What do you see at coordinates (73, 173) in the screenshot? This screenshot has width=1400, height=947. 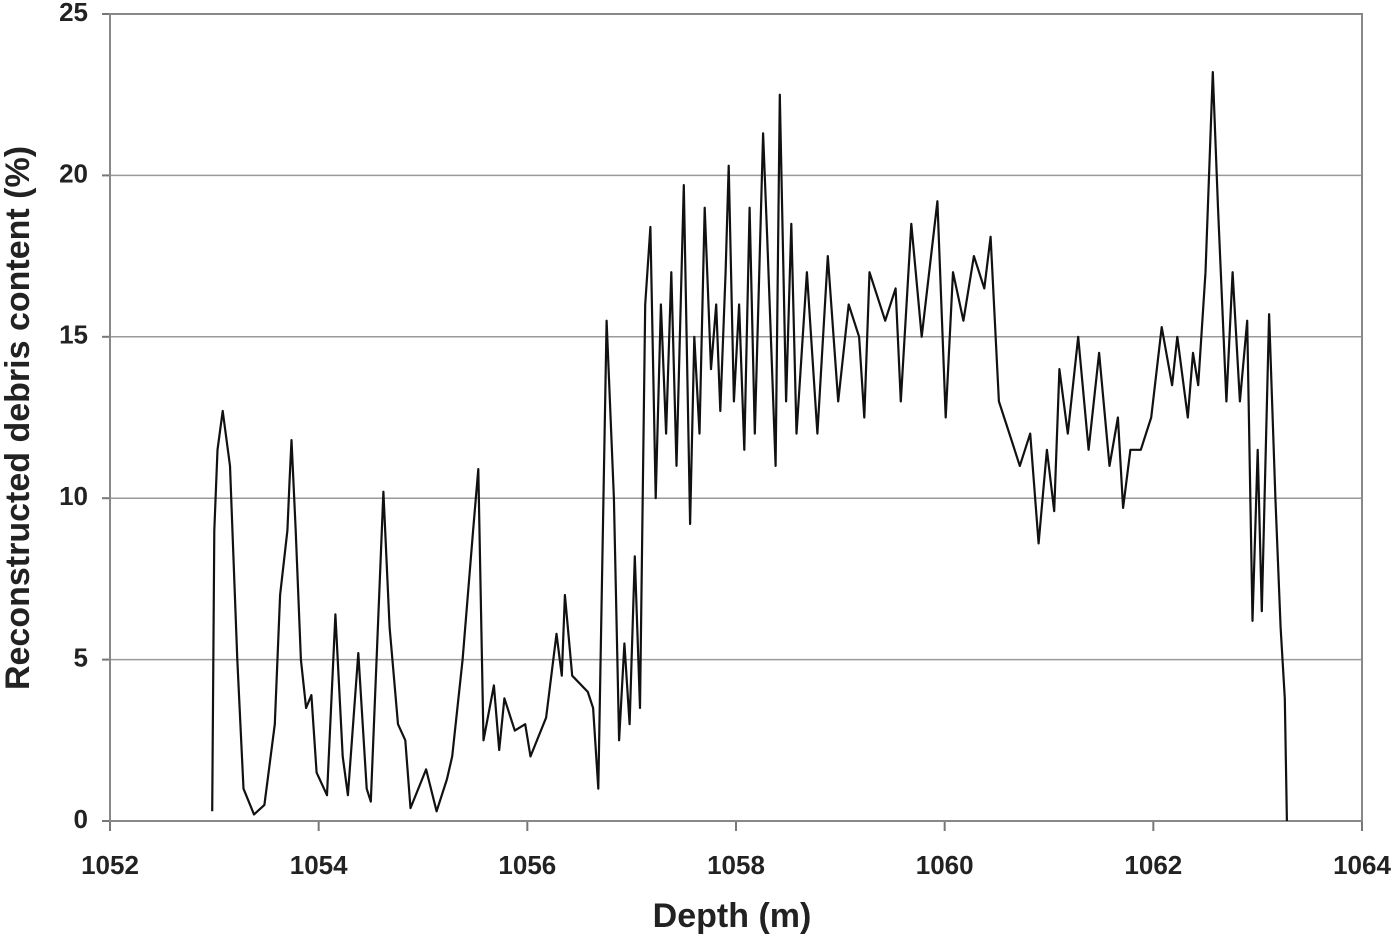 I see `y-tick-label: 20` at bounding box center [73, 173].